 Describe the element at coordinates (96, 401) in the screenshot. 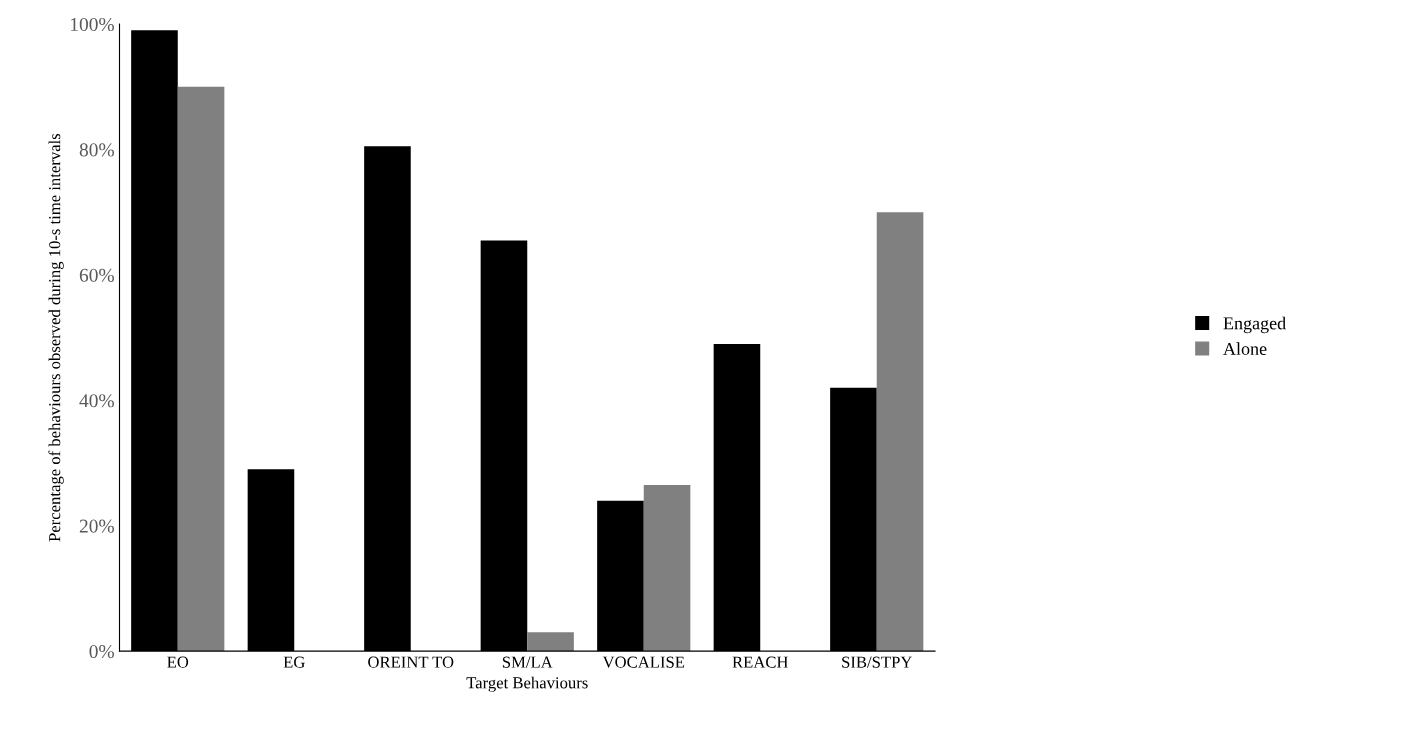

I see `y-tick-label: 40%` at that location.